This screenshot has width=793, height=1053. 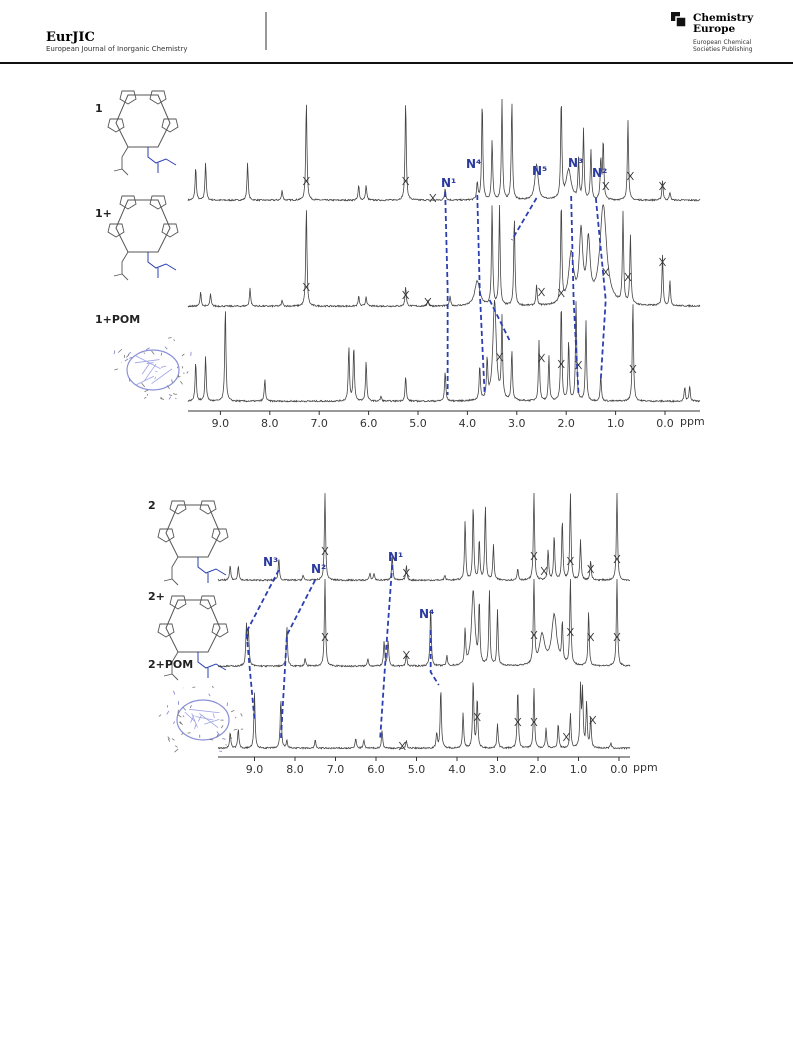 I want to click on spectrum-trace, so click(x=424, y=537).